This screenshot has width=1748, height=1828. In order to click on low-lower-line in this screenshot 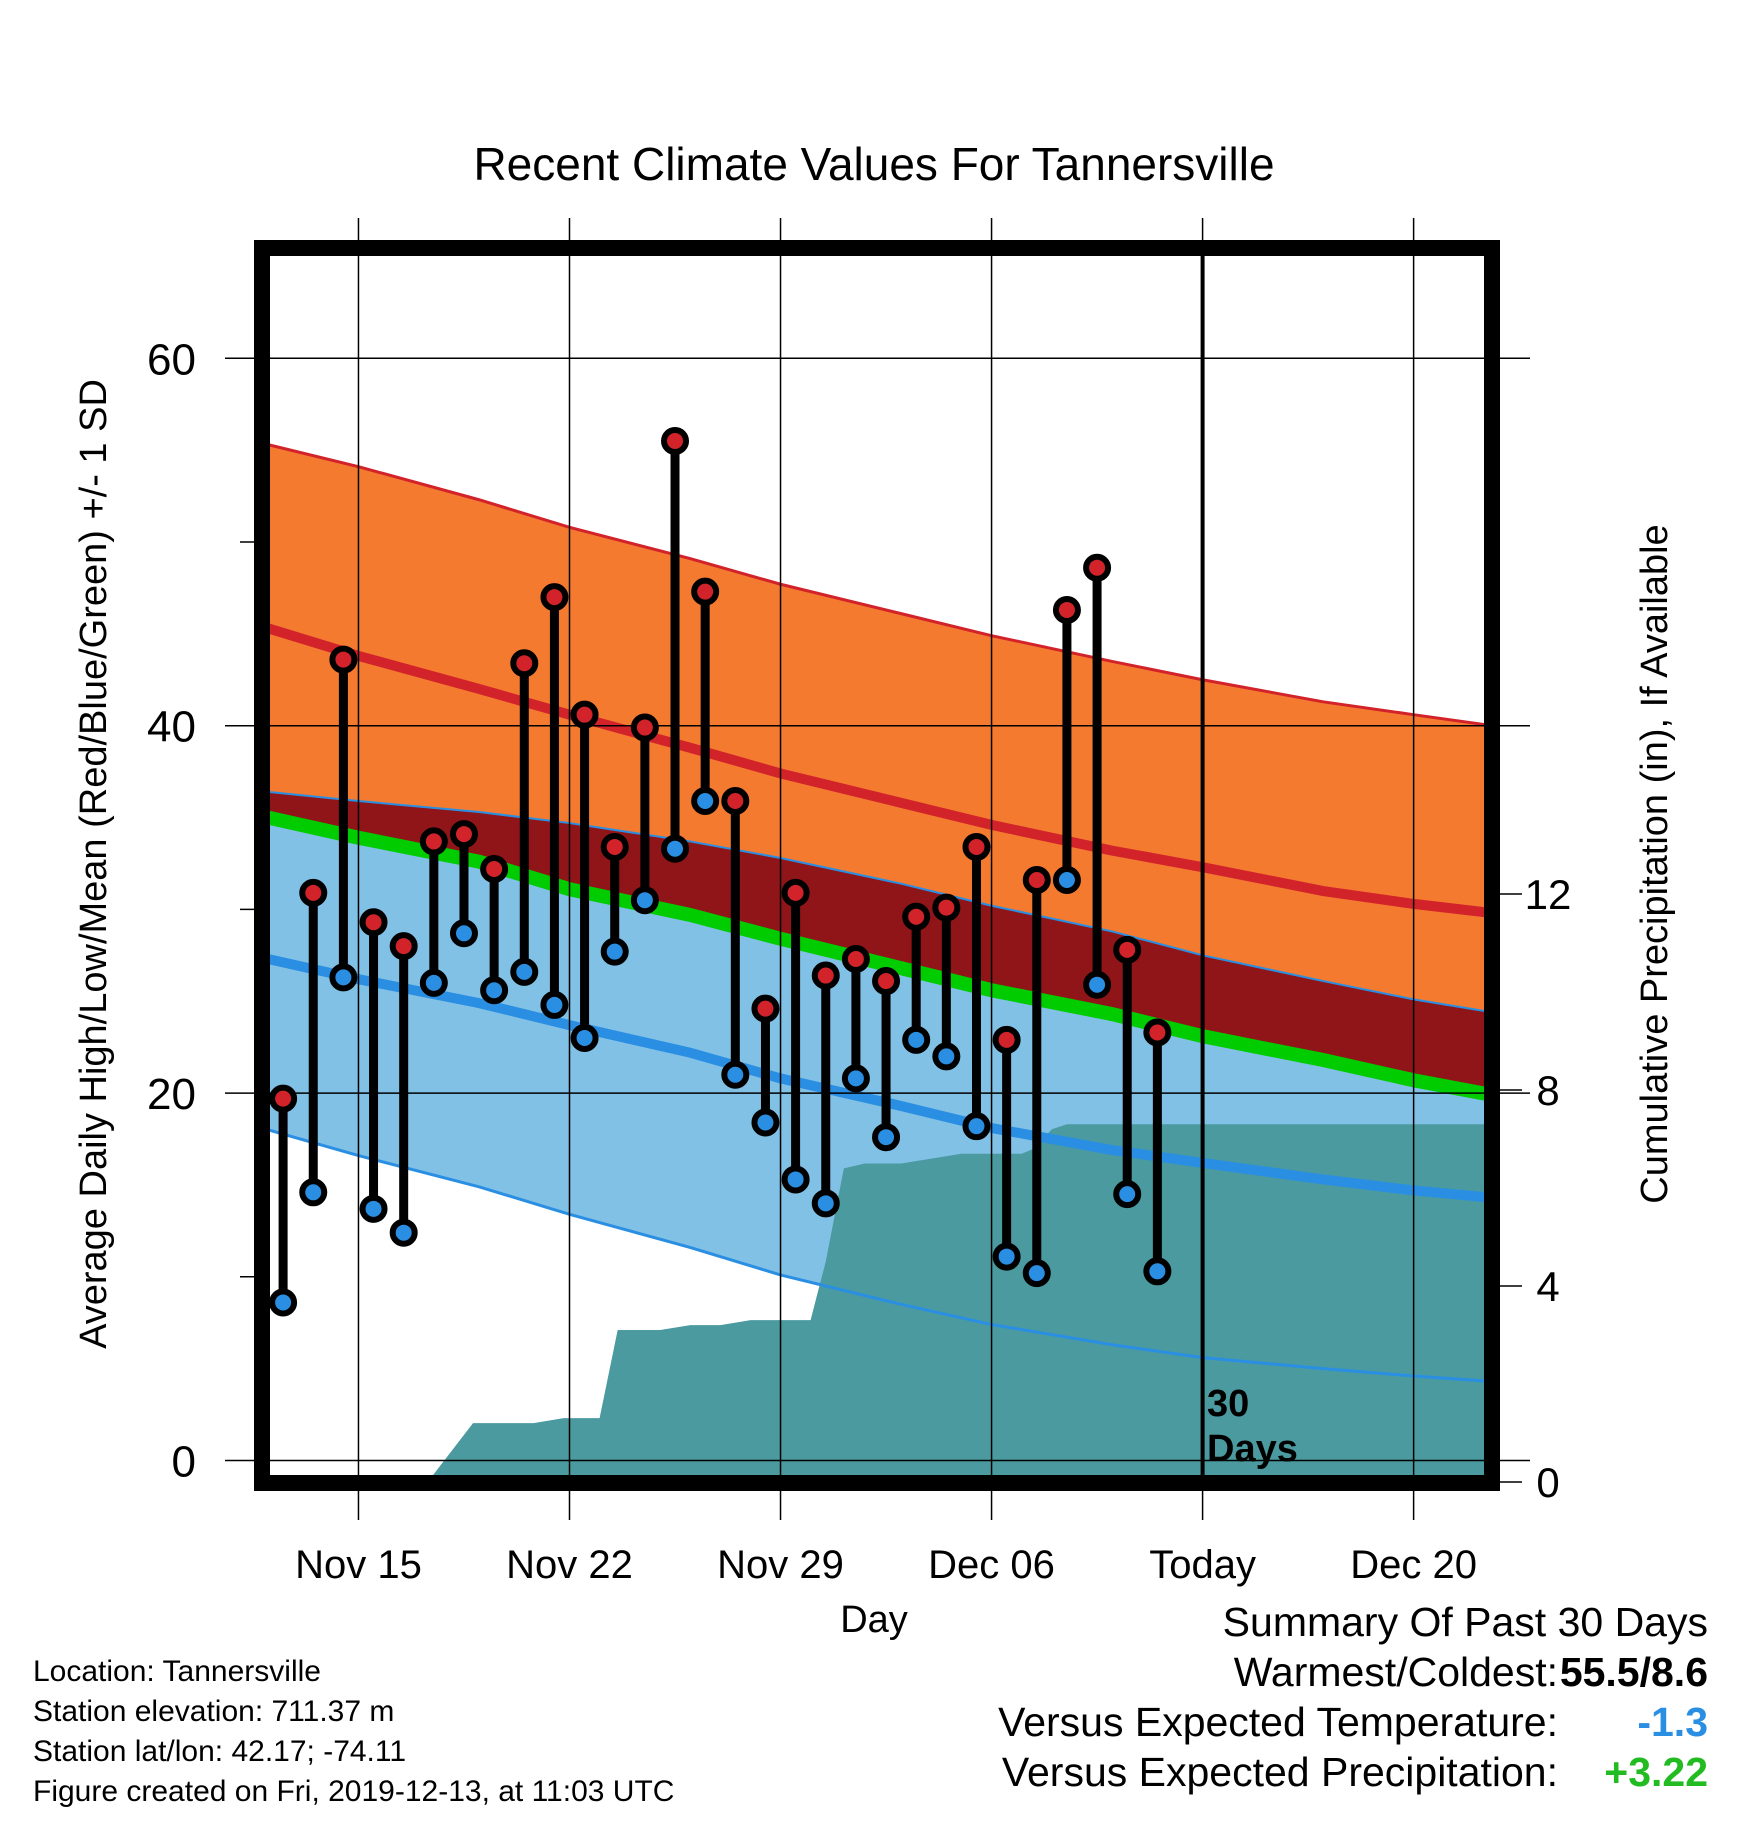, I will do `click(879, 1256)`.